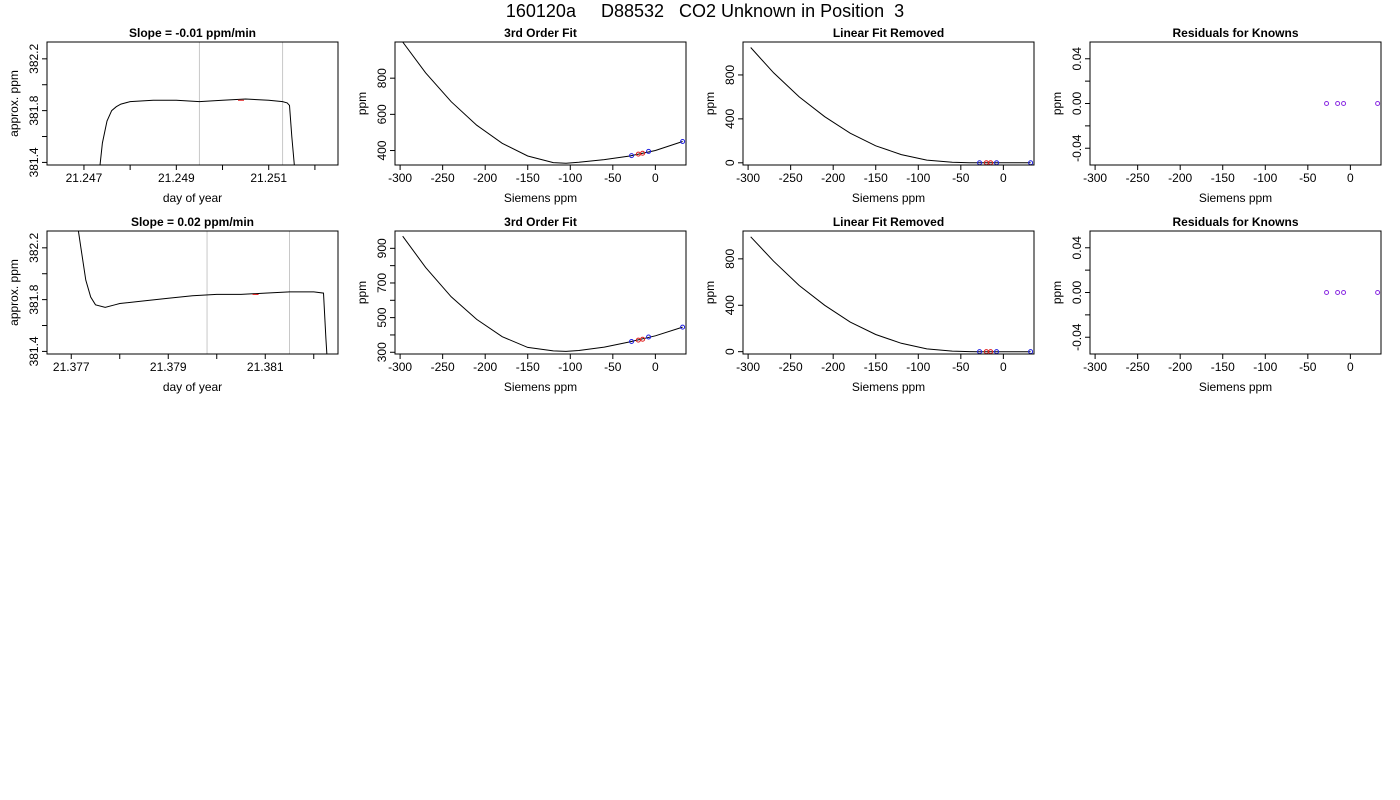  Describe the element at coordinates (265, 367) in the screenshot. I see `x-tick-label: 21.381` at that location.